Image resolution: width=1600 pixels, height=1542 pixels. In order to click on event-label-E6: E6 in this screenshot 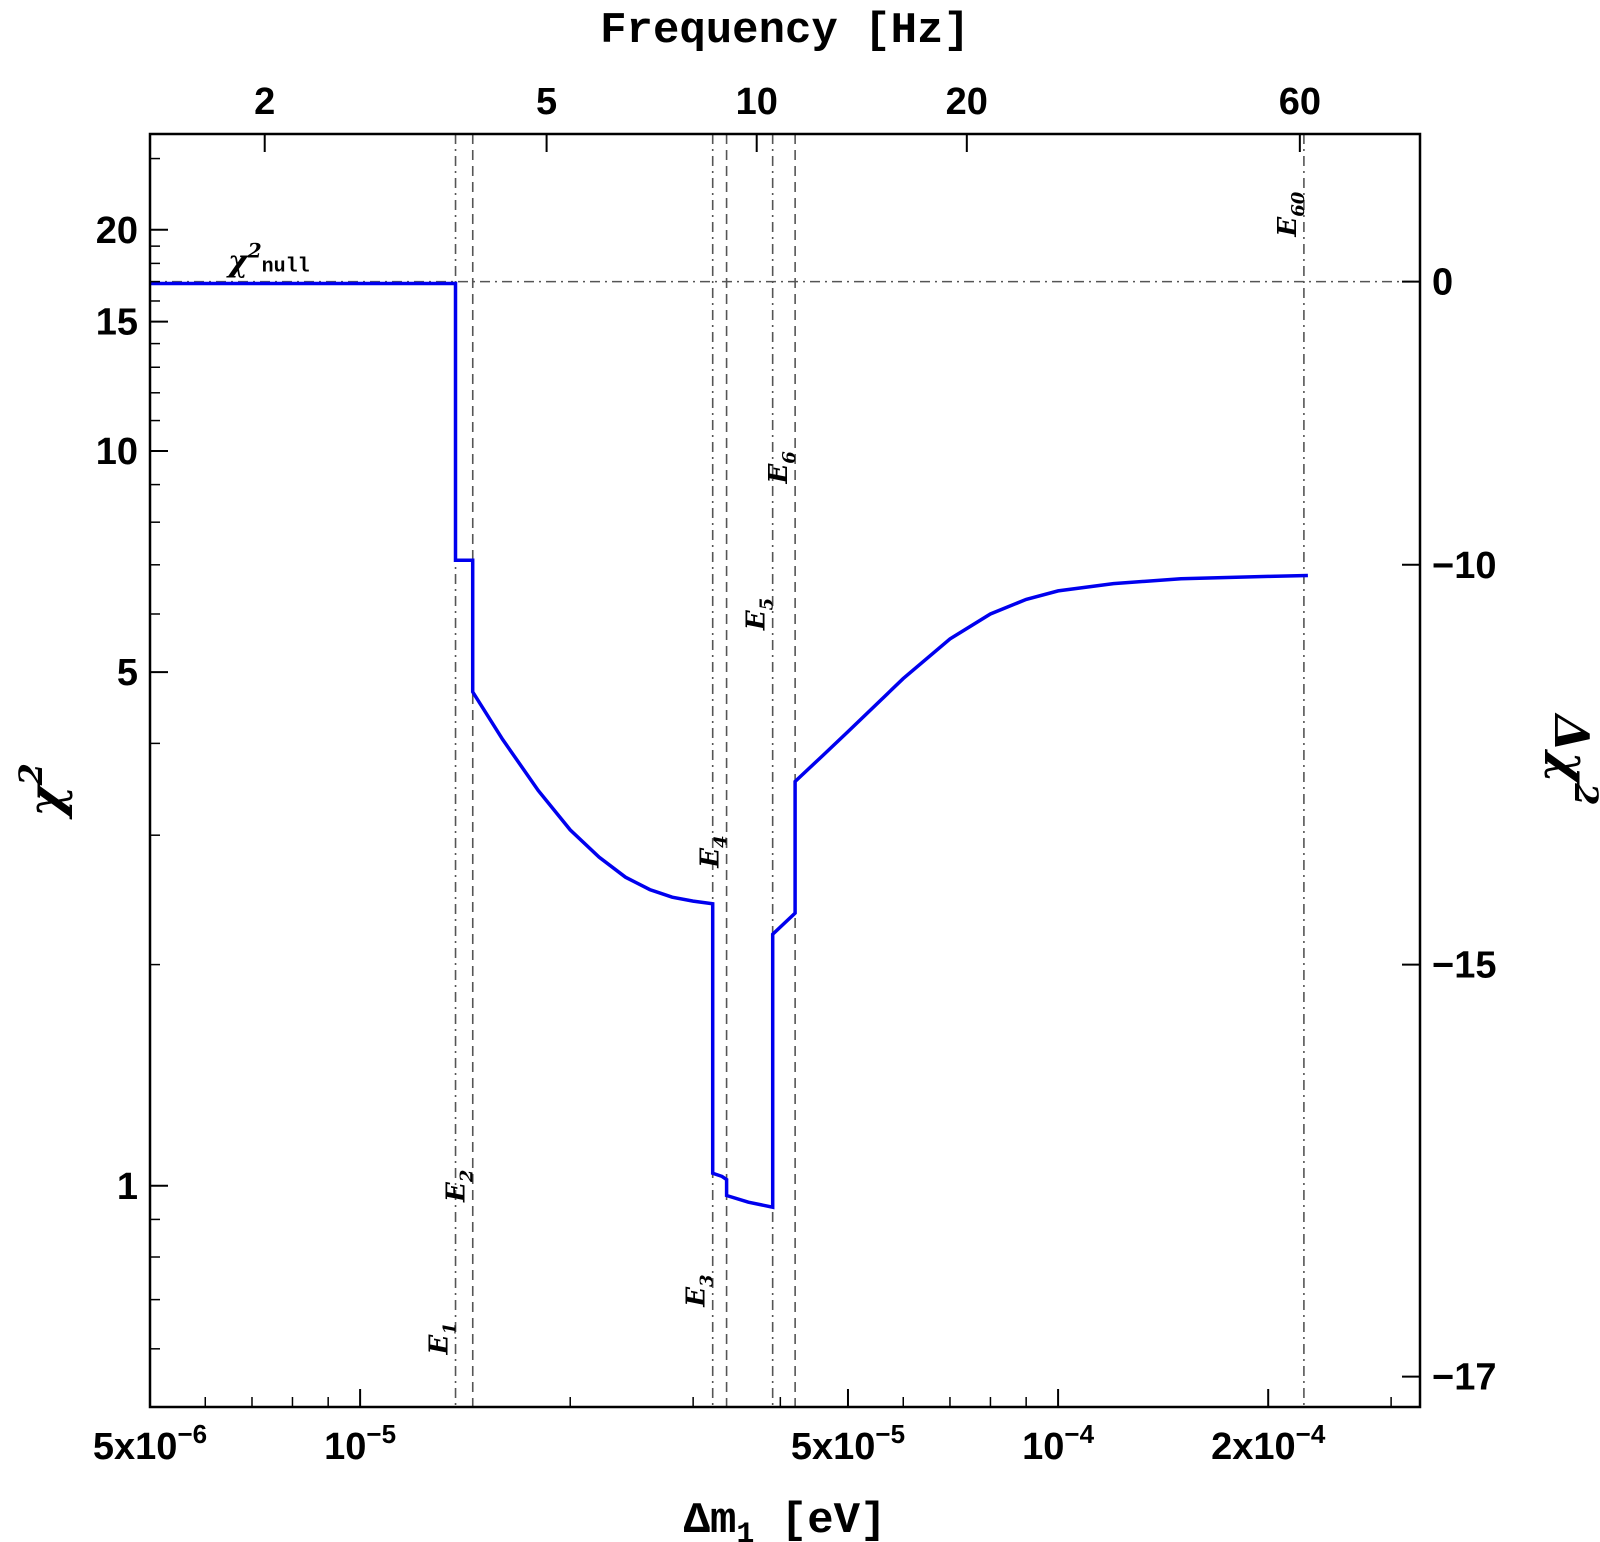, I will do `click(782, 468)`.